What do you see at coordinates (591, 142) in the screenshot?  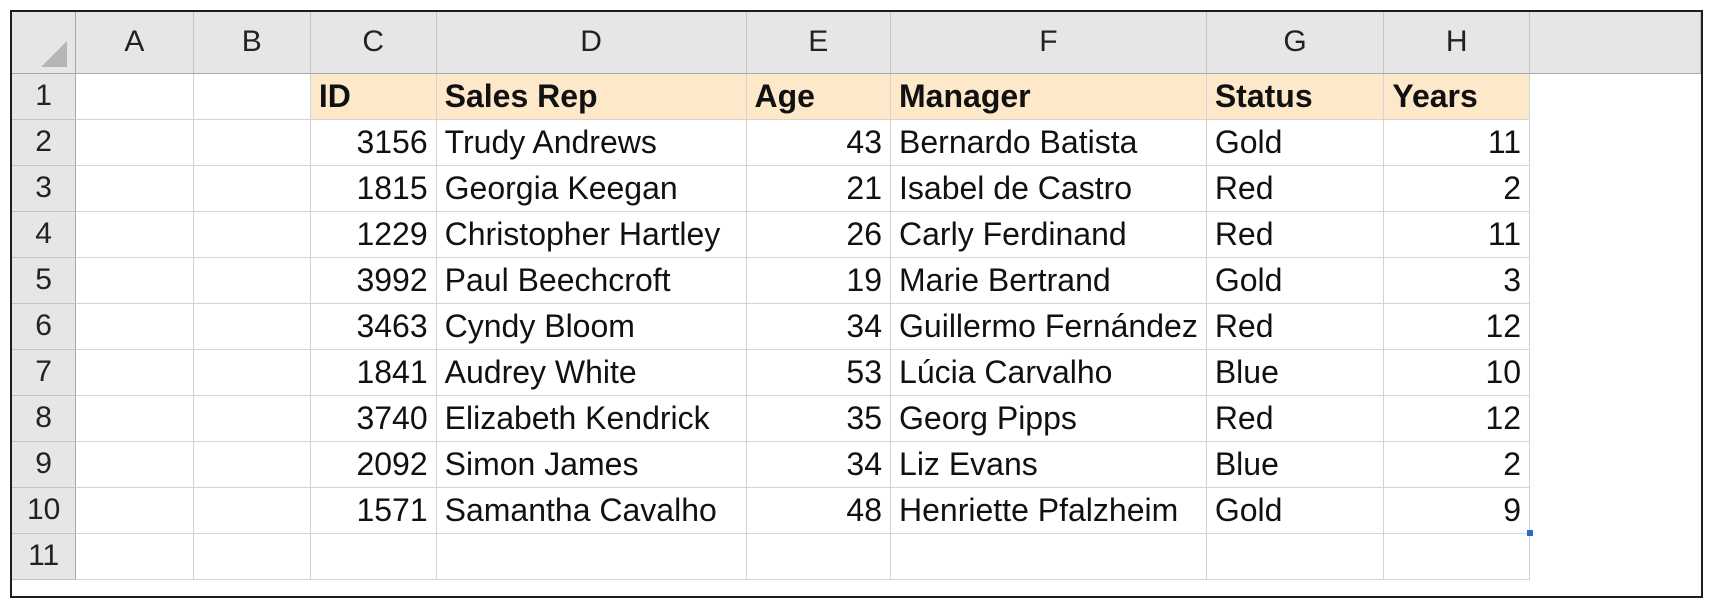 I see `cell-sales-rep: Trudy Andrews` at bounding box center [591, 142].